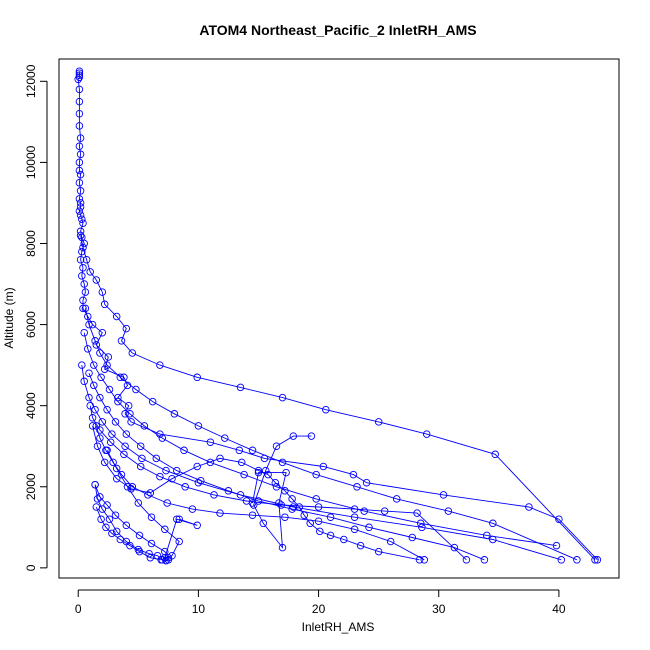 The image size is (650, 650). Describe the element at coordinates (9, 317) in the screenshot. I see `y-axis-label: Altitude (m)` at that location.